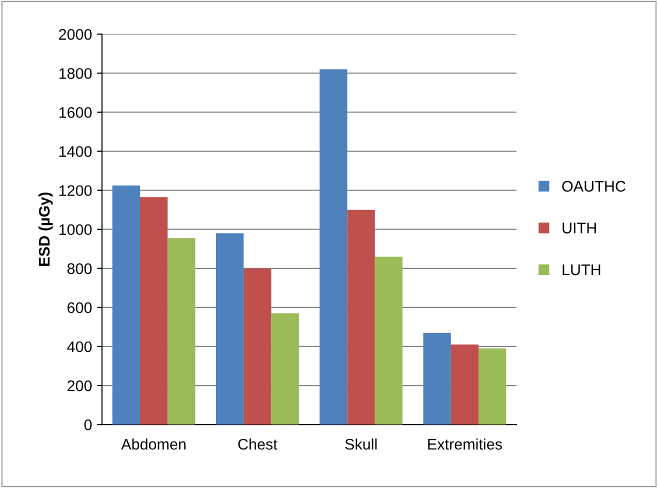  Describe the element at coordinates (75, 73) in the screenshot. I see `y-tick-label: 1800` at that location.